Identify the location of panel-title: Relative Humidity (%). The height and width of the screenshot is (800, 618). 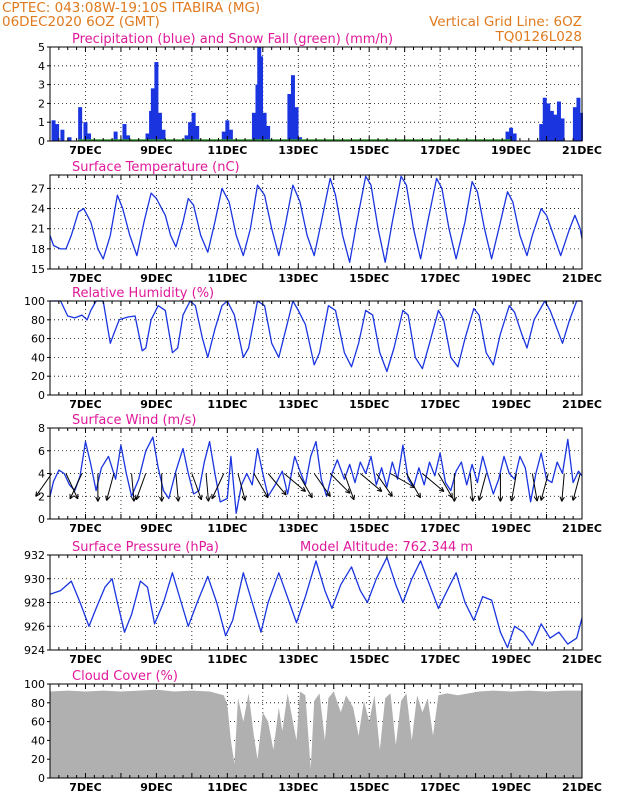
(143, 293).